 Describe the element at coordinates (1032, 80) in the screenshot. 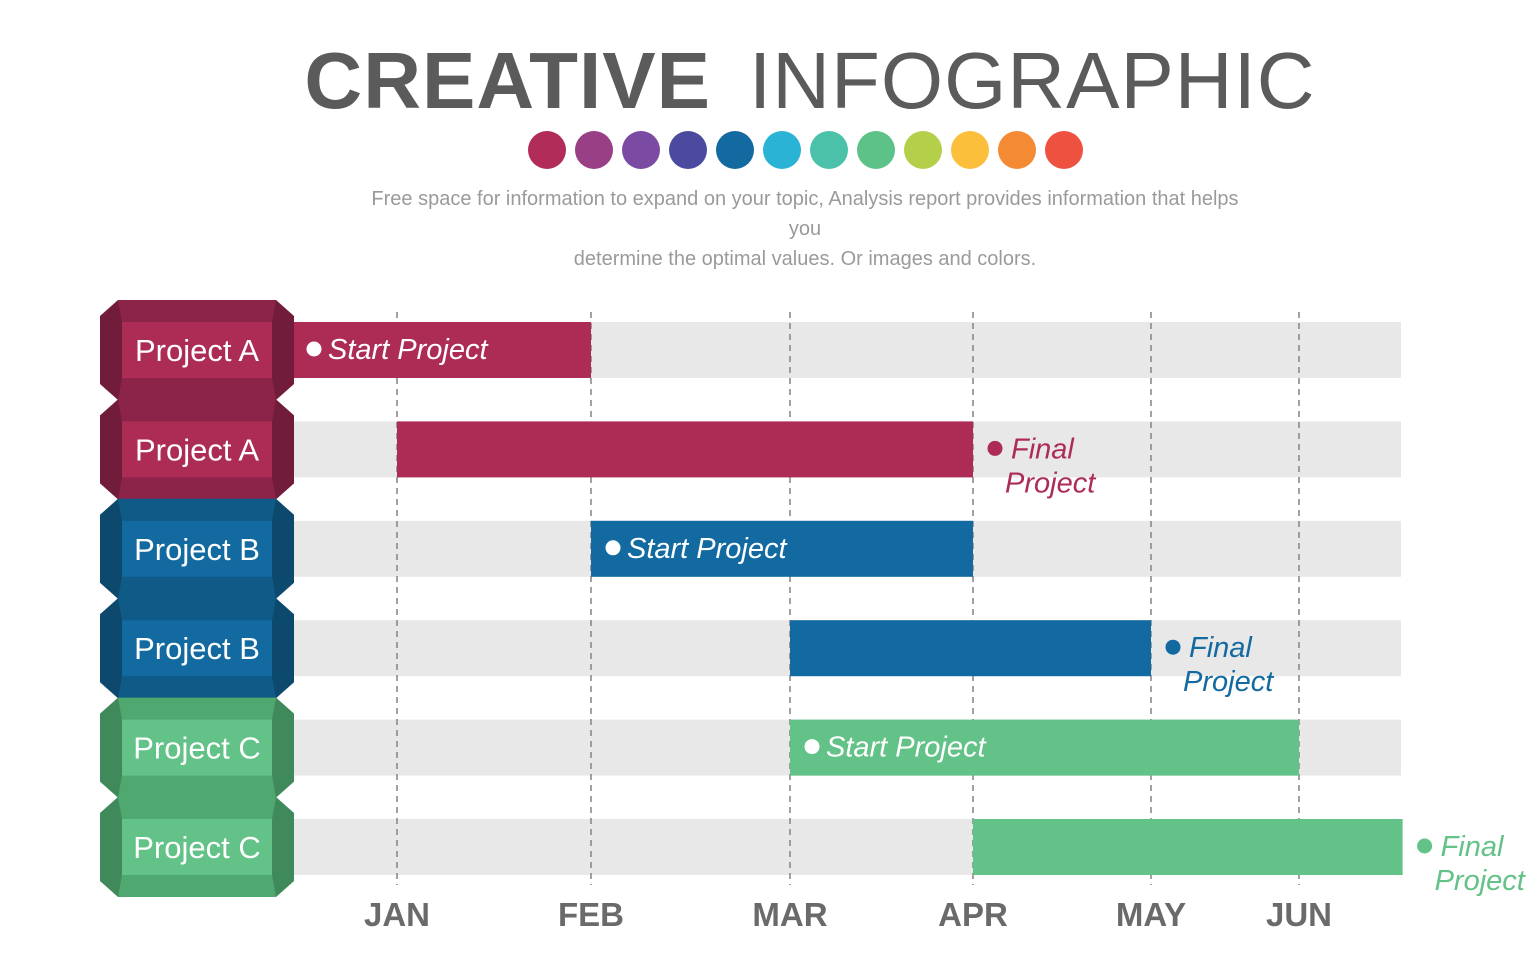

I see `title-light: INFOGRAPHIC` at that location.